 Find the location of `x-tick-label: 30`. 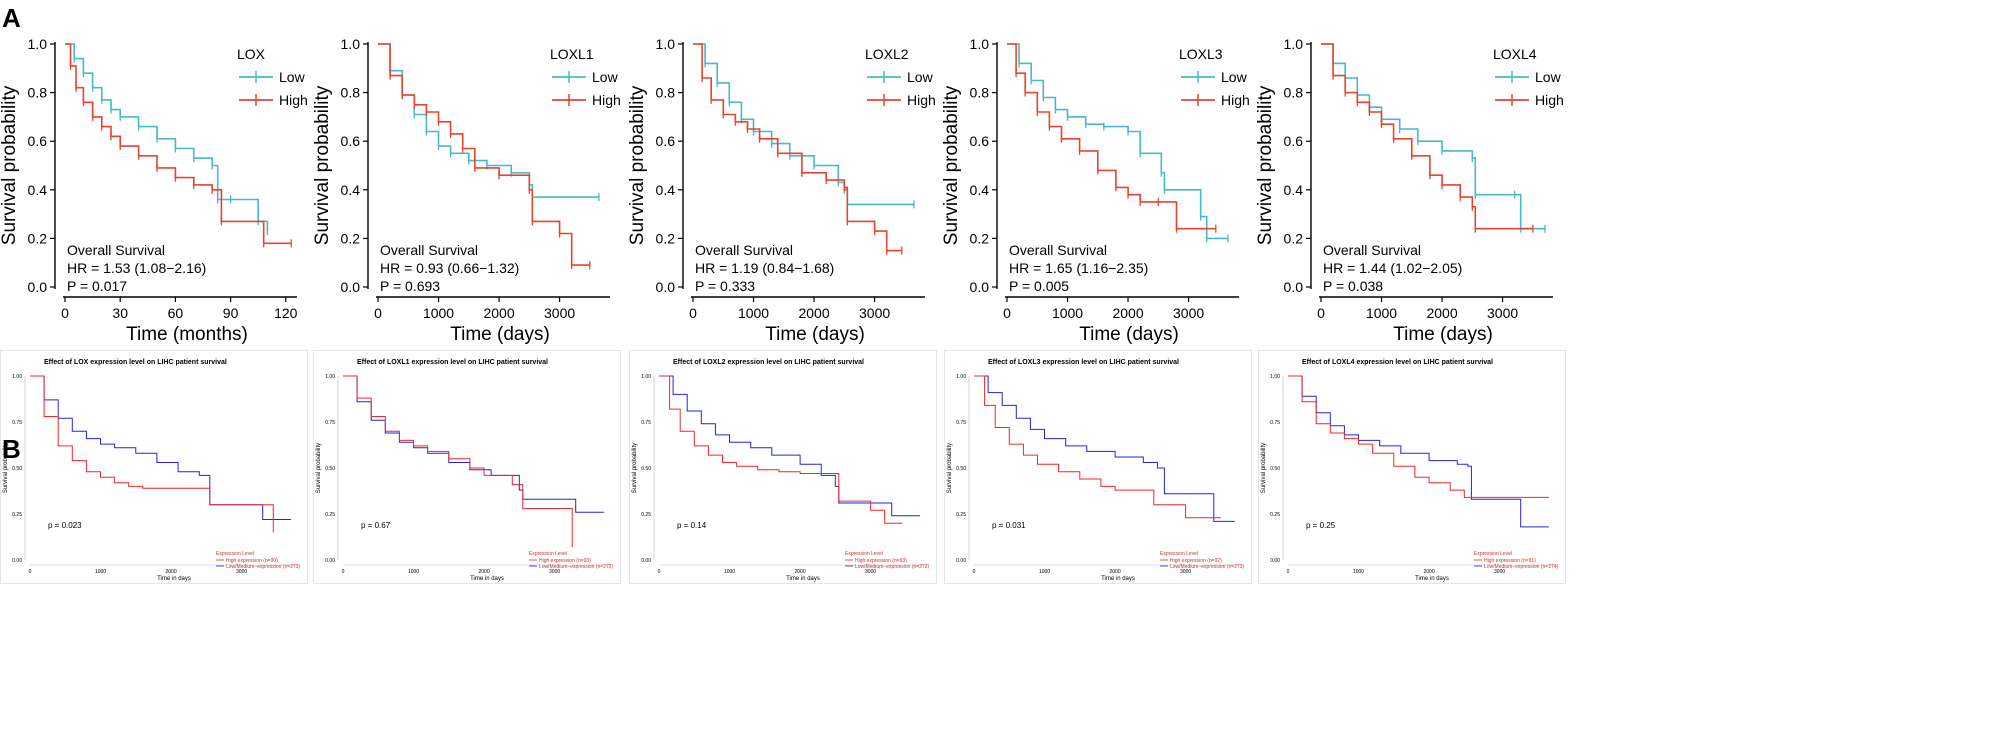

x-tick-label: 30 is located at coordinates (120, 313).